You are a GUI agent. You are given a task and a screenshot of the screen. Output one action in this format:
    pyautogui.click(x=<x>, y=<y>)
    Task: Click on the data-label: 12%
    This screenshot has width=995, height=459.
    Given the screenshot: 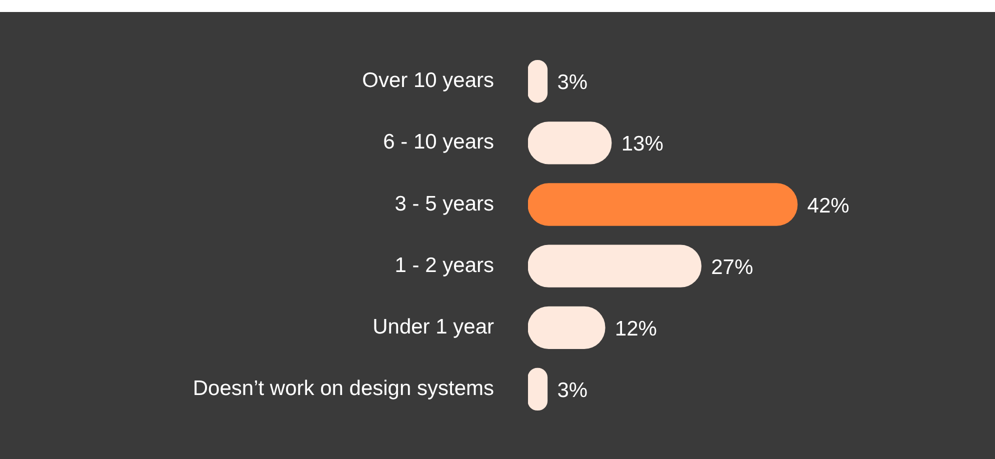 What is the action you would take?
    pyautogui.click(x=635, y=328)
    